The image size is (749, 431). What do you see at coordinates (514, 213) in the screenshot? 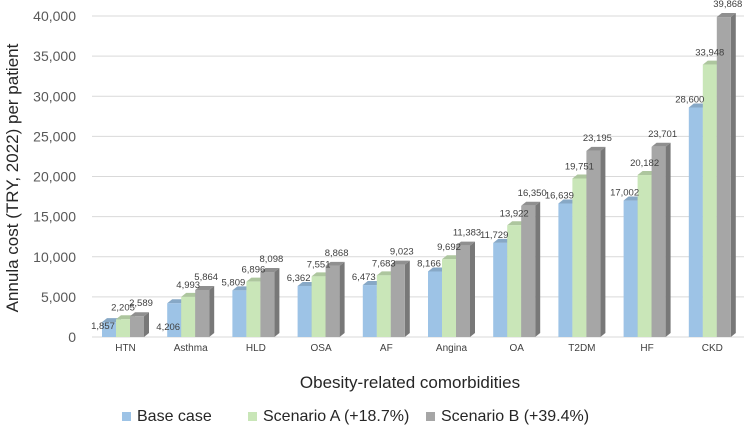
I see `data-label: 13,922` at bounding box center [514, 213].